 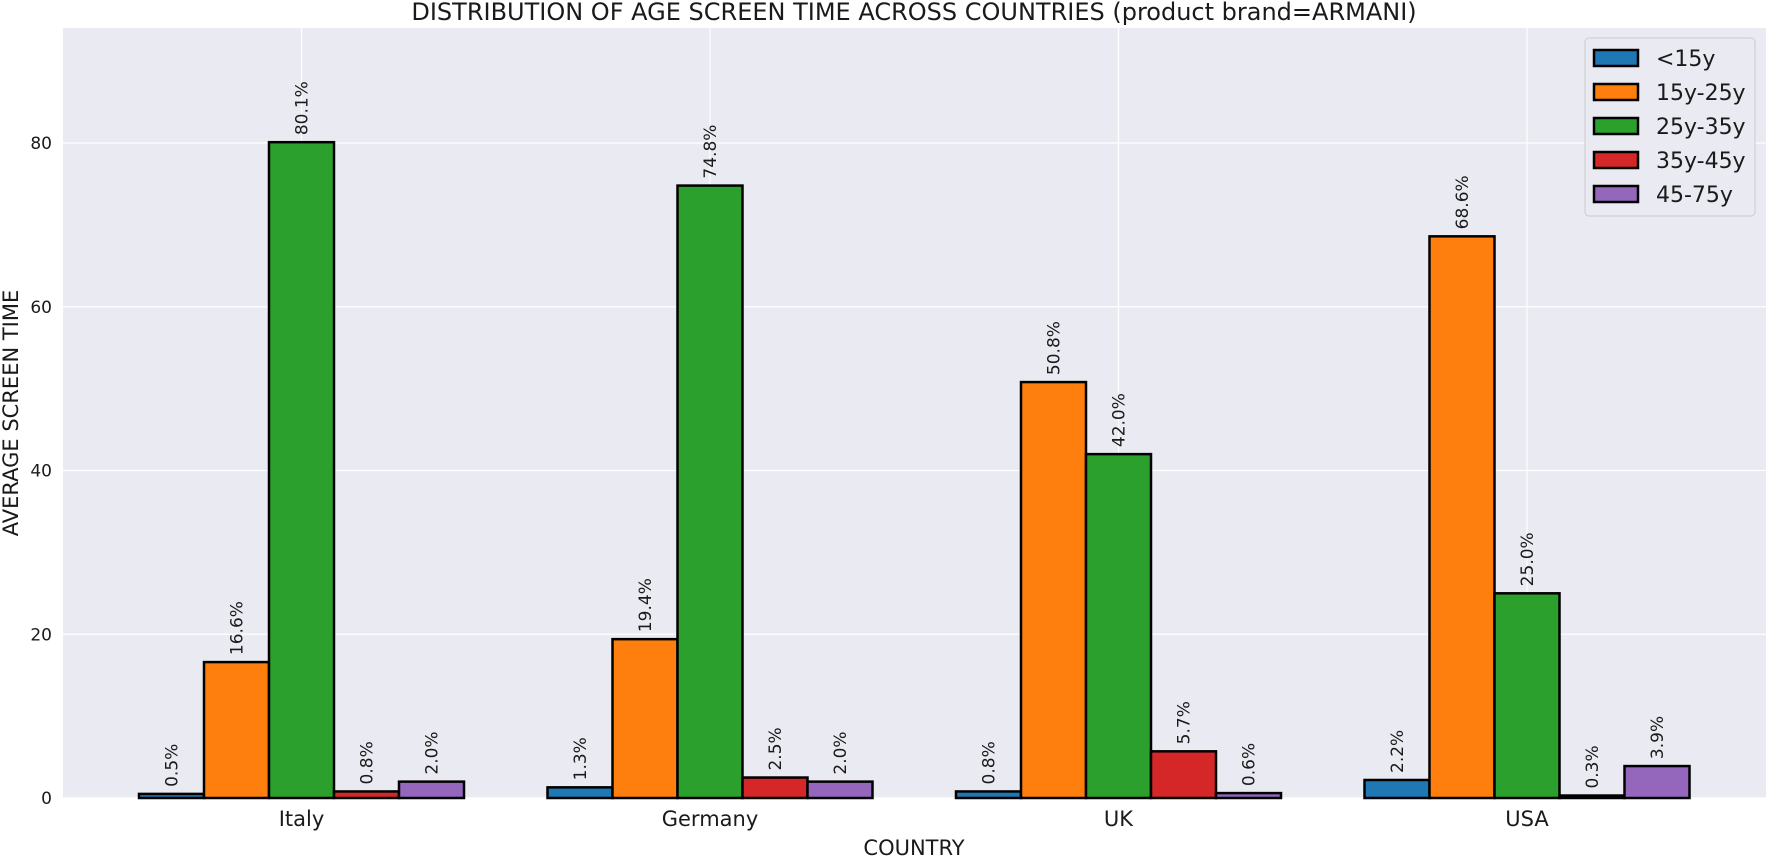 I want to click on bar-15y-25y-UK, so click(x=1053, y=590).